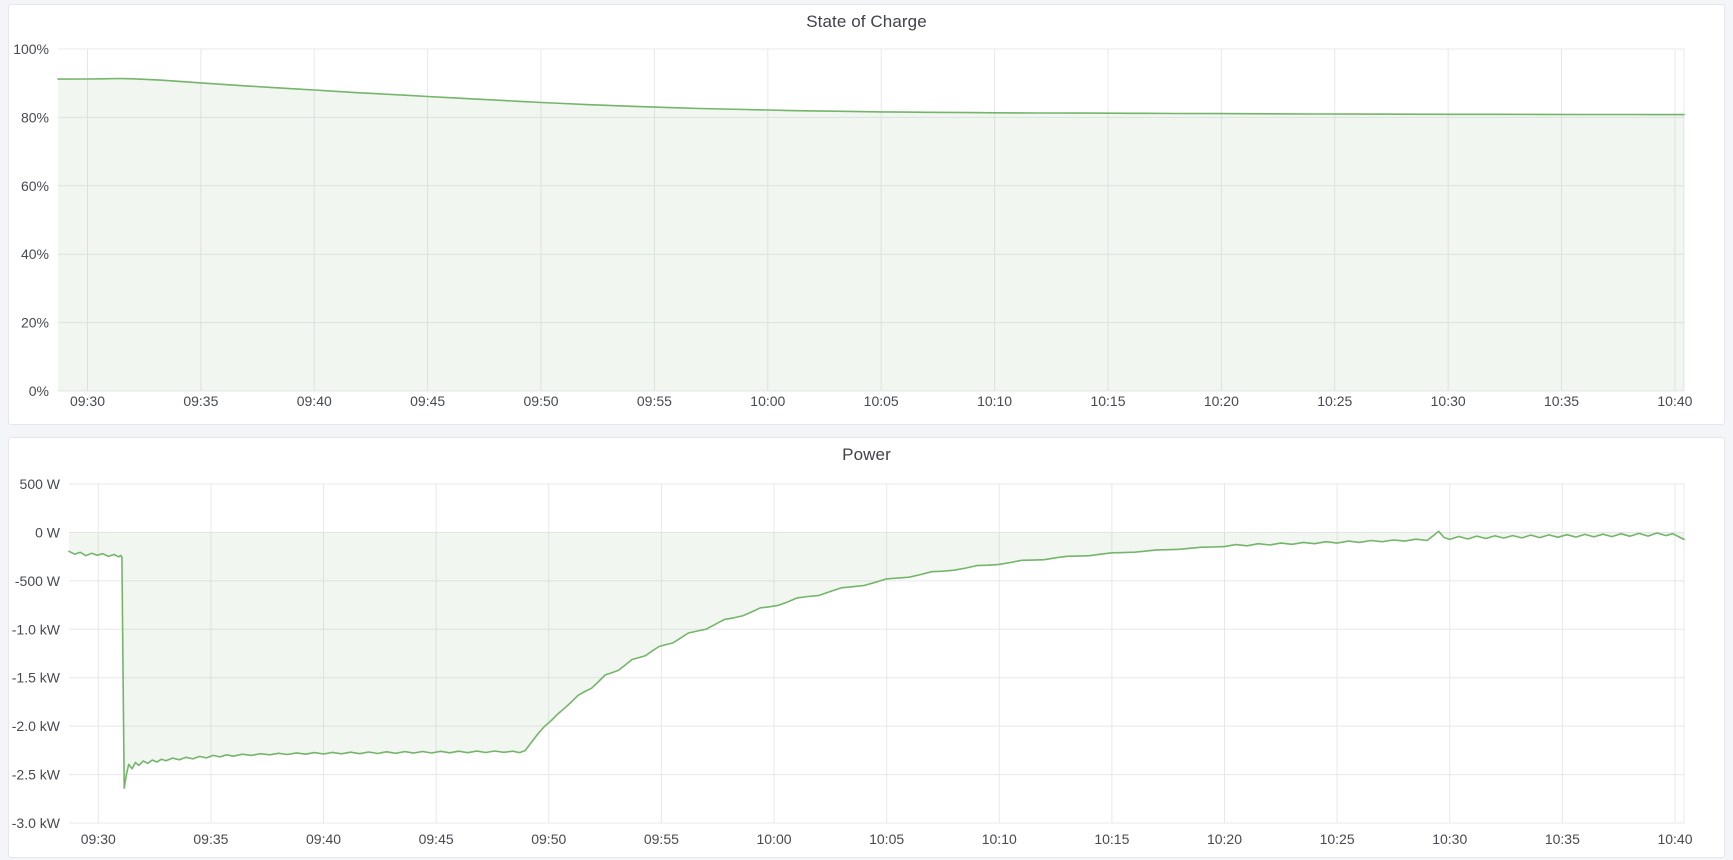  I want to click on series-line, so click(871, 96).